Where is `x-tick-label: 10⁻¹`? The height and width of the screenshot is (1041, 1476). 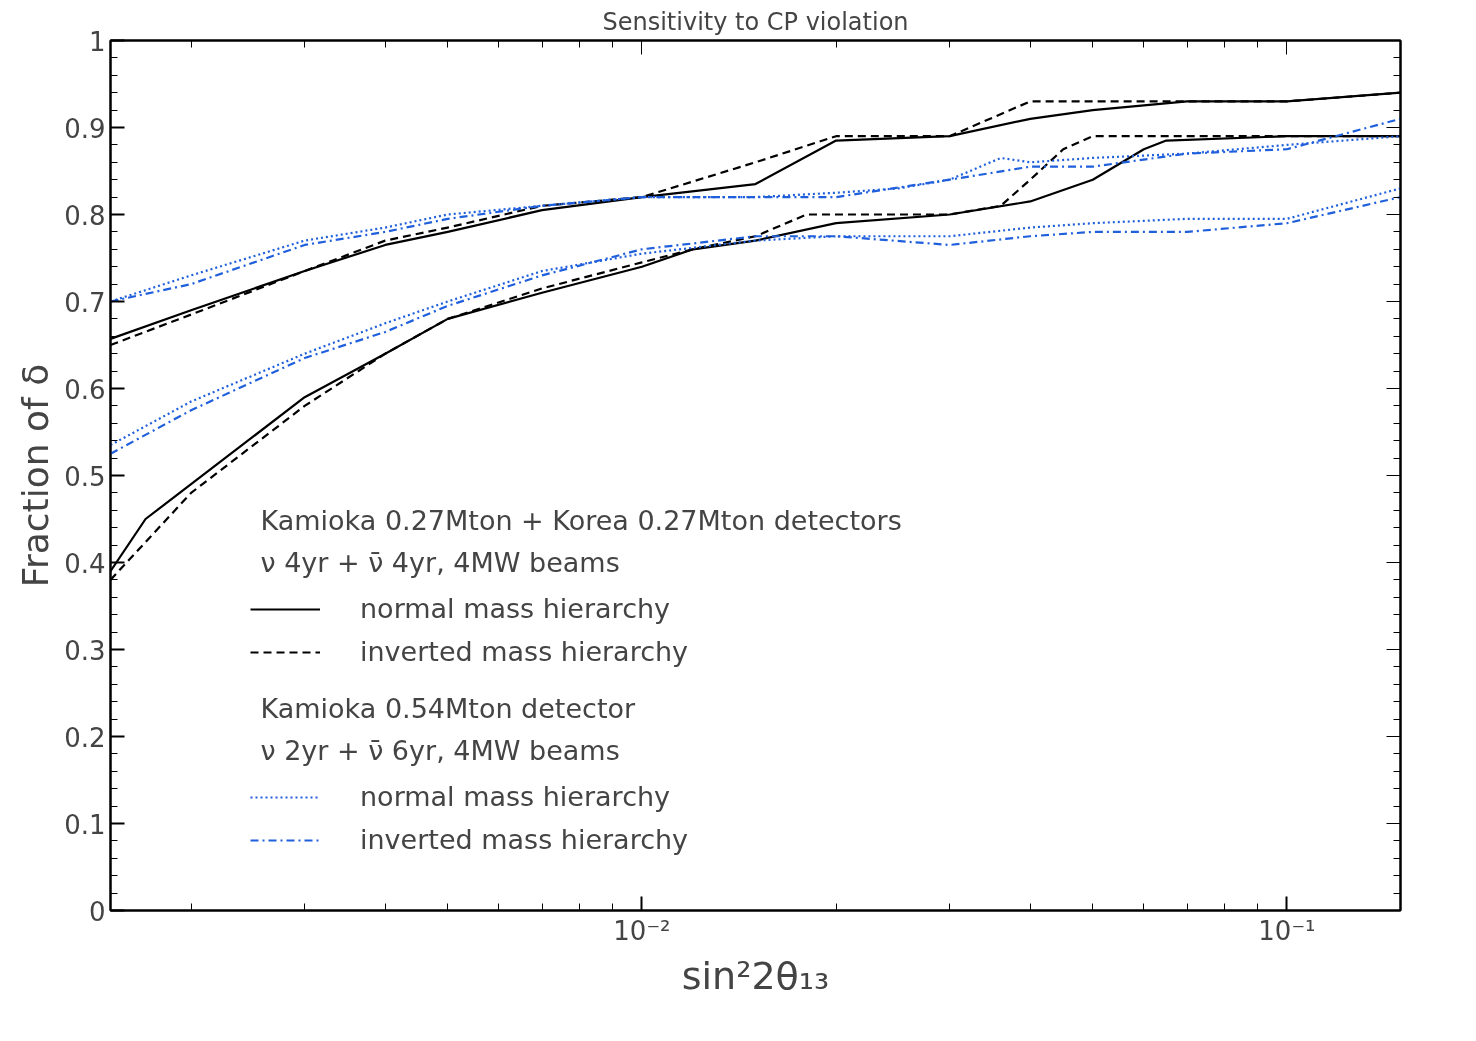 x-tick-label: 10⁻¹ is located at coordinates (1287, 930).